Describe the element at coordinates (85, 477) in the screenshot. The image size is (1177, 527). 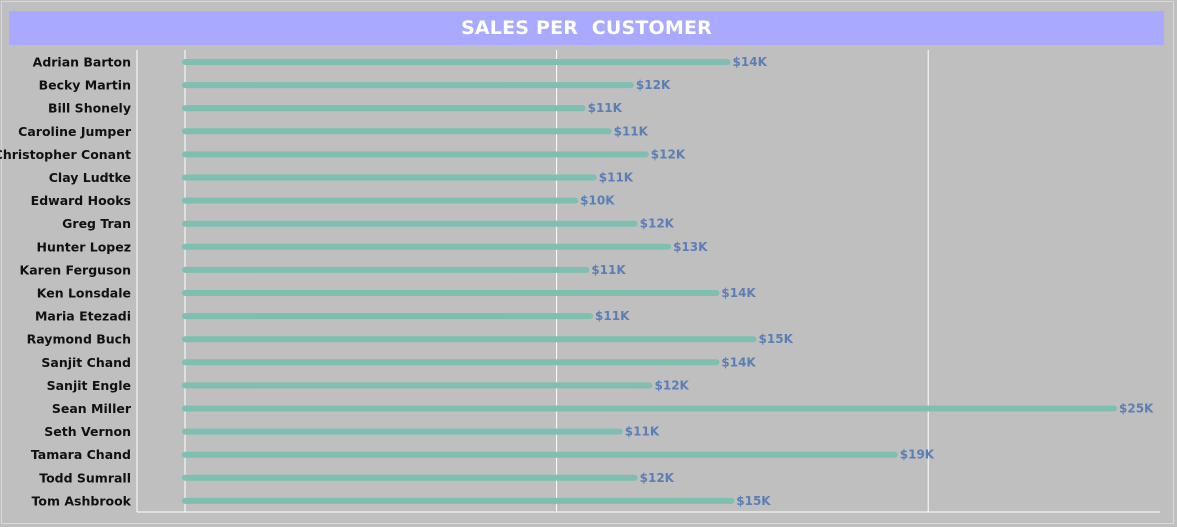
I see `category-label: Todd Sumrall` at that location.